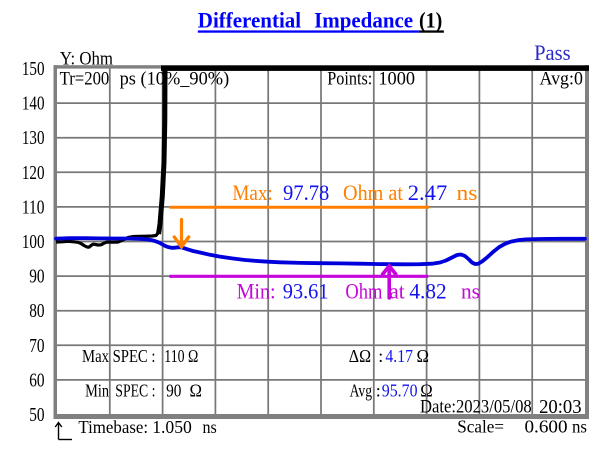 The image size is (616, 459). I want to click on svg-text: 110 Ω, so click(181, 356).